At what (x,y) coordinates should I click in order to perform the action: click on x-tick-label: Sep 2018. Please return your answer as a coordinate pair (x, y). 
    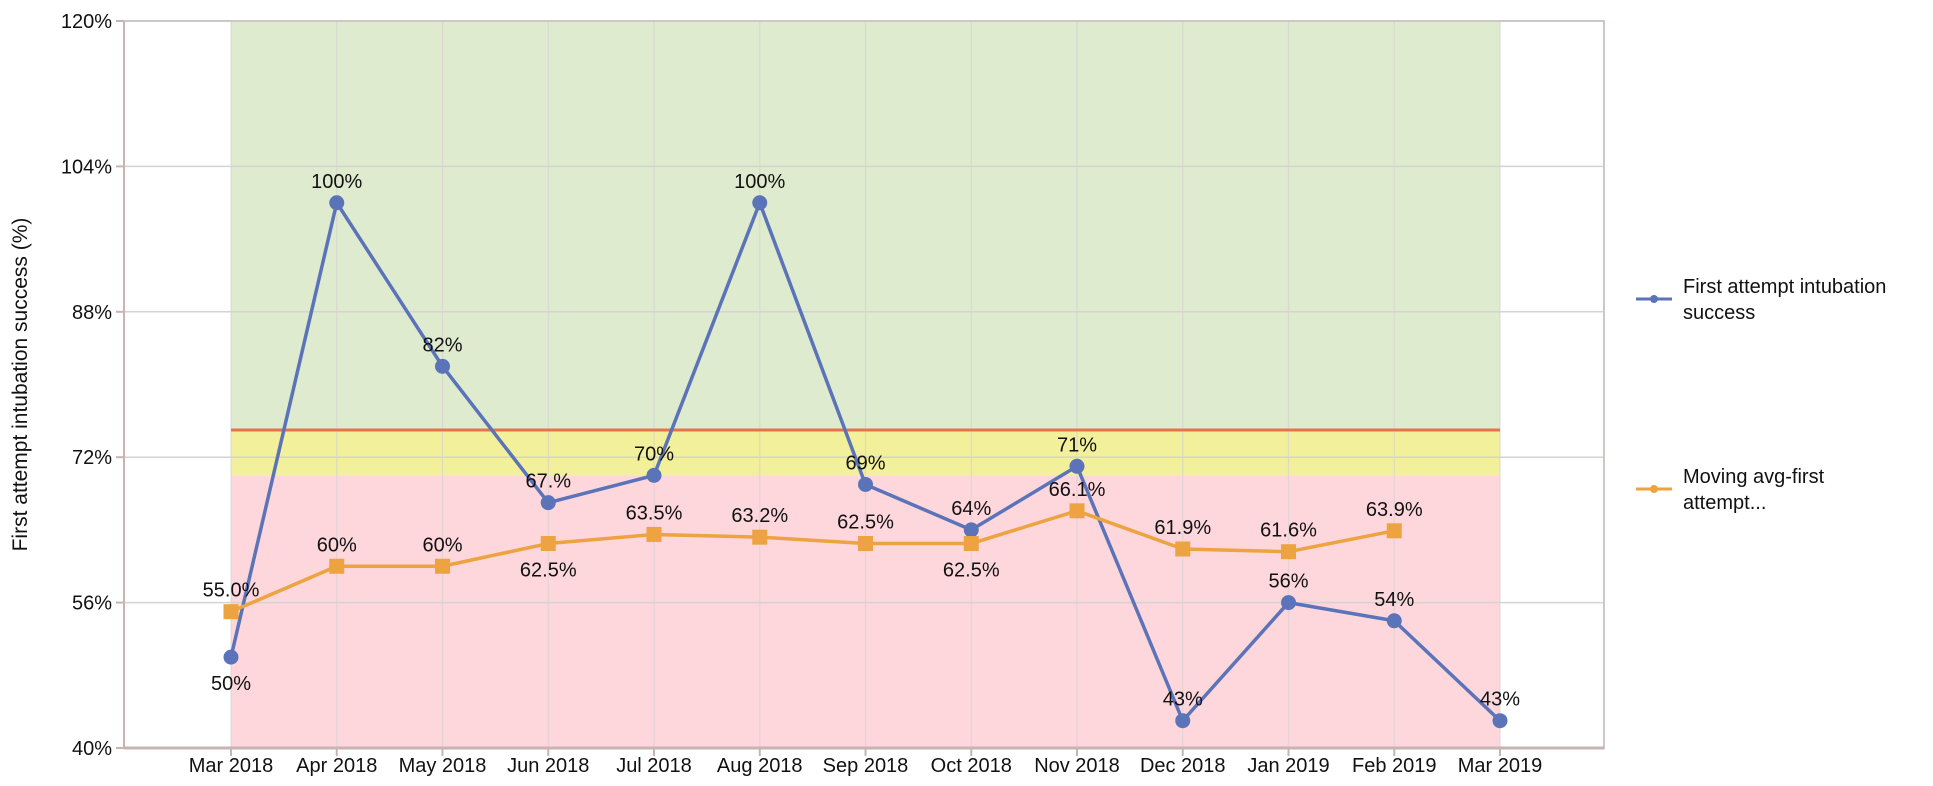
    Looking at the image, I should click on (866, 766).